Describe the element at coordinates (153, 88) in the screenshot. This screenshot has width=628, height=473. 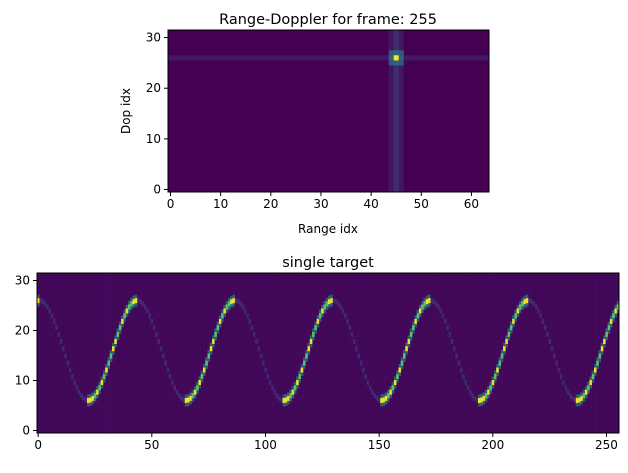
I see `range-doppler-ytick-label: 20` at that location.